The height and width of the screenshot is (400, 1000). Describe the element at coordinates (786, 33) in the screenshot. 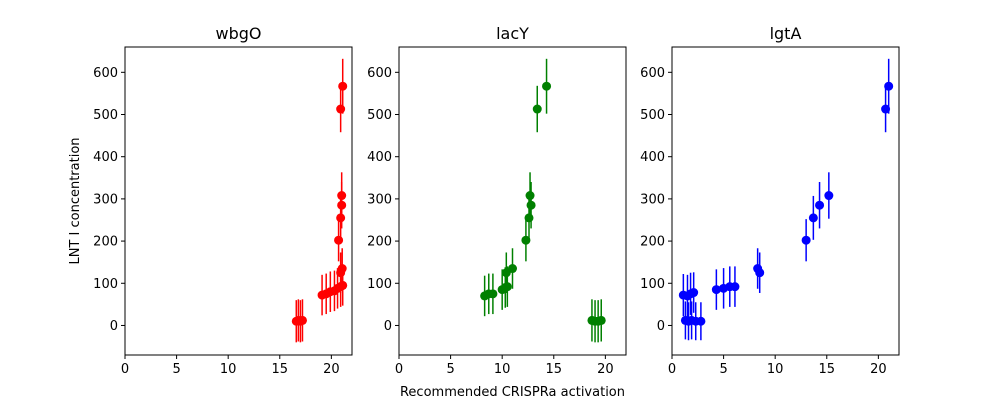

I see `panel-title: lgtA` at that location.